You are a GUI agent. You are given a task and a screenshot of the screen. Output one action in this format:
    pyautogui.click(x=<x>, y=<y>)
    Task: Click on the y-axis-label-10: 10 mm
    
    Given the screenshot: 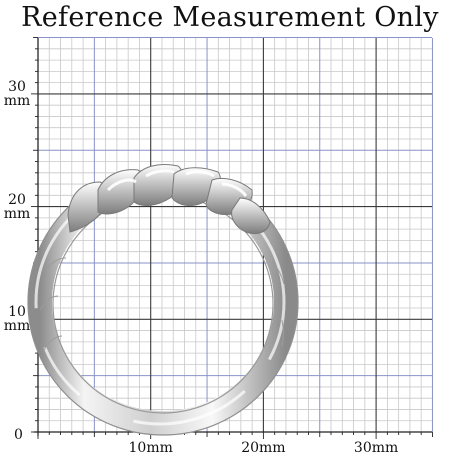 What is the action you would take?
    pyautogui.click(x=17, y=319)
    